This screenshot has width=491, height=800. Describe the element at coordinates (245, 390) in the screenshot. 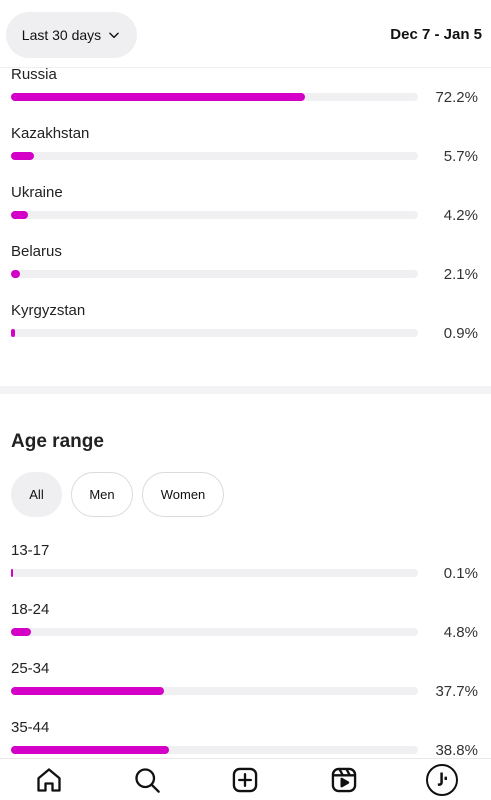

I see `section-divider` at that location.